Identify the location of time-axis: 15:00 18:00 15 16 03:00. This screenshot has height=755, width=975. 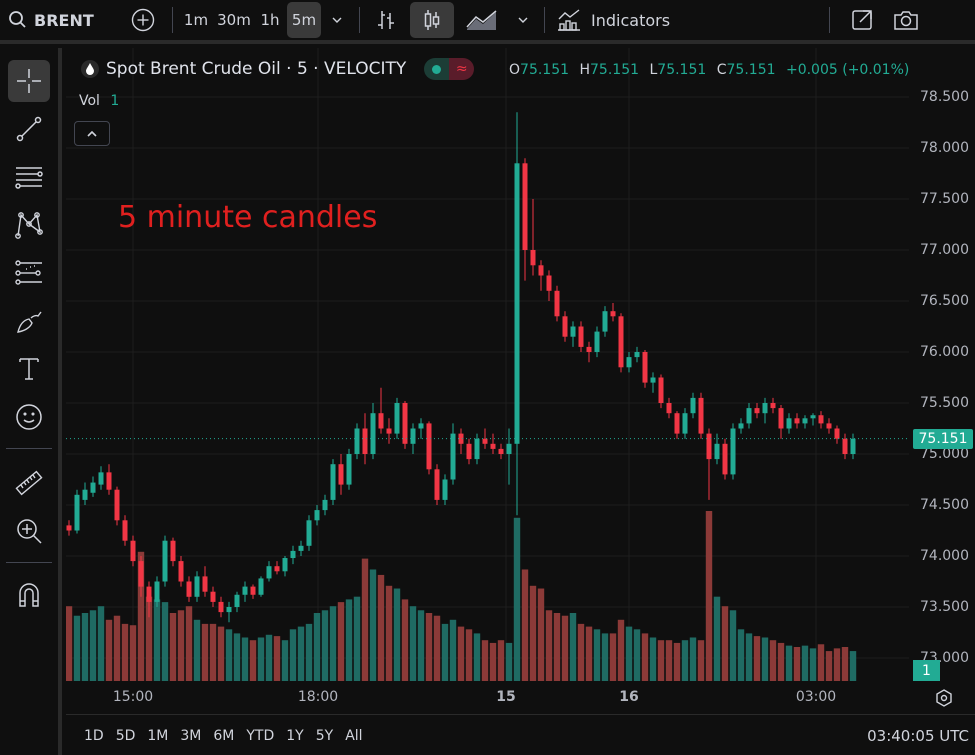
(520, 698).